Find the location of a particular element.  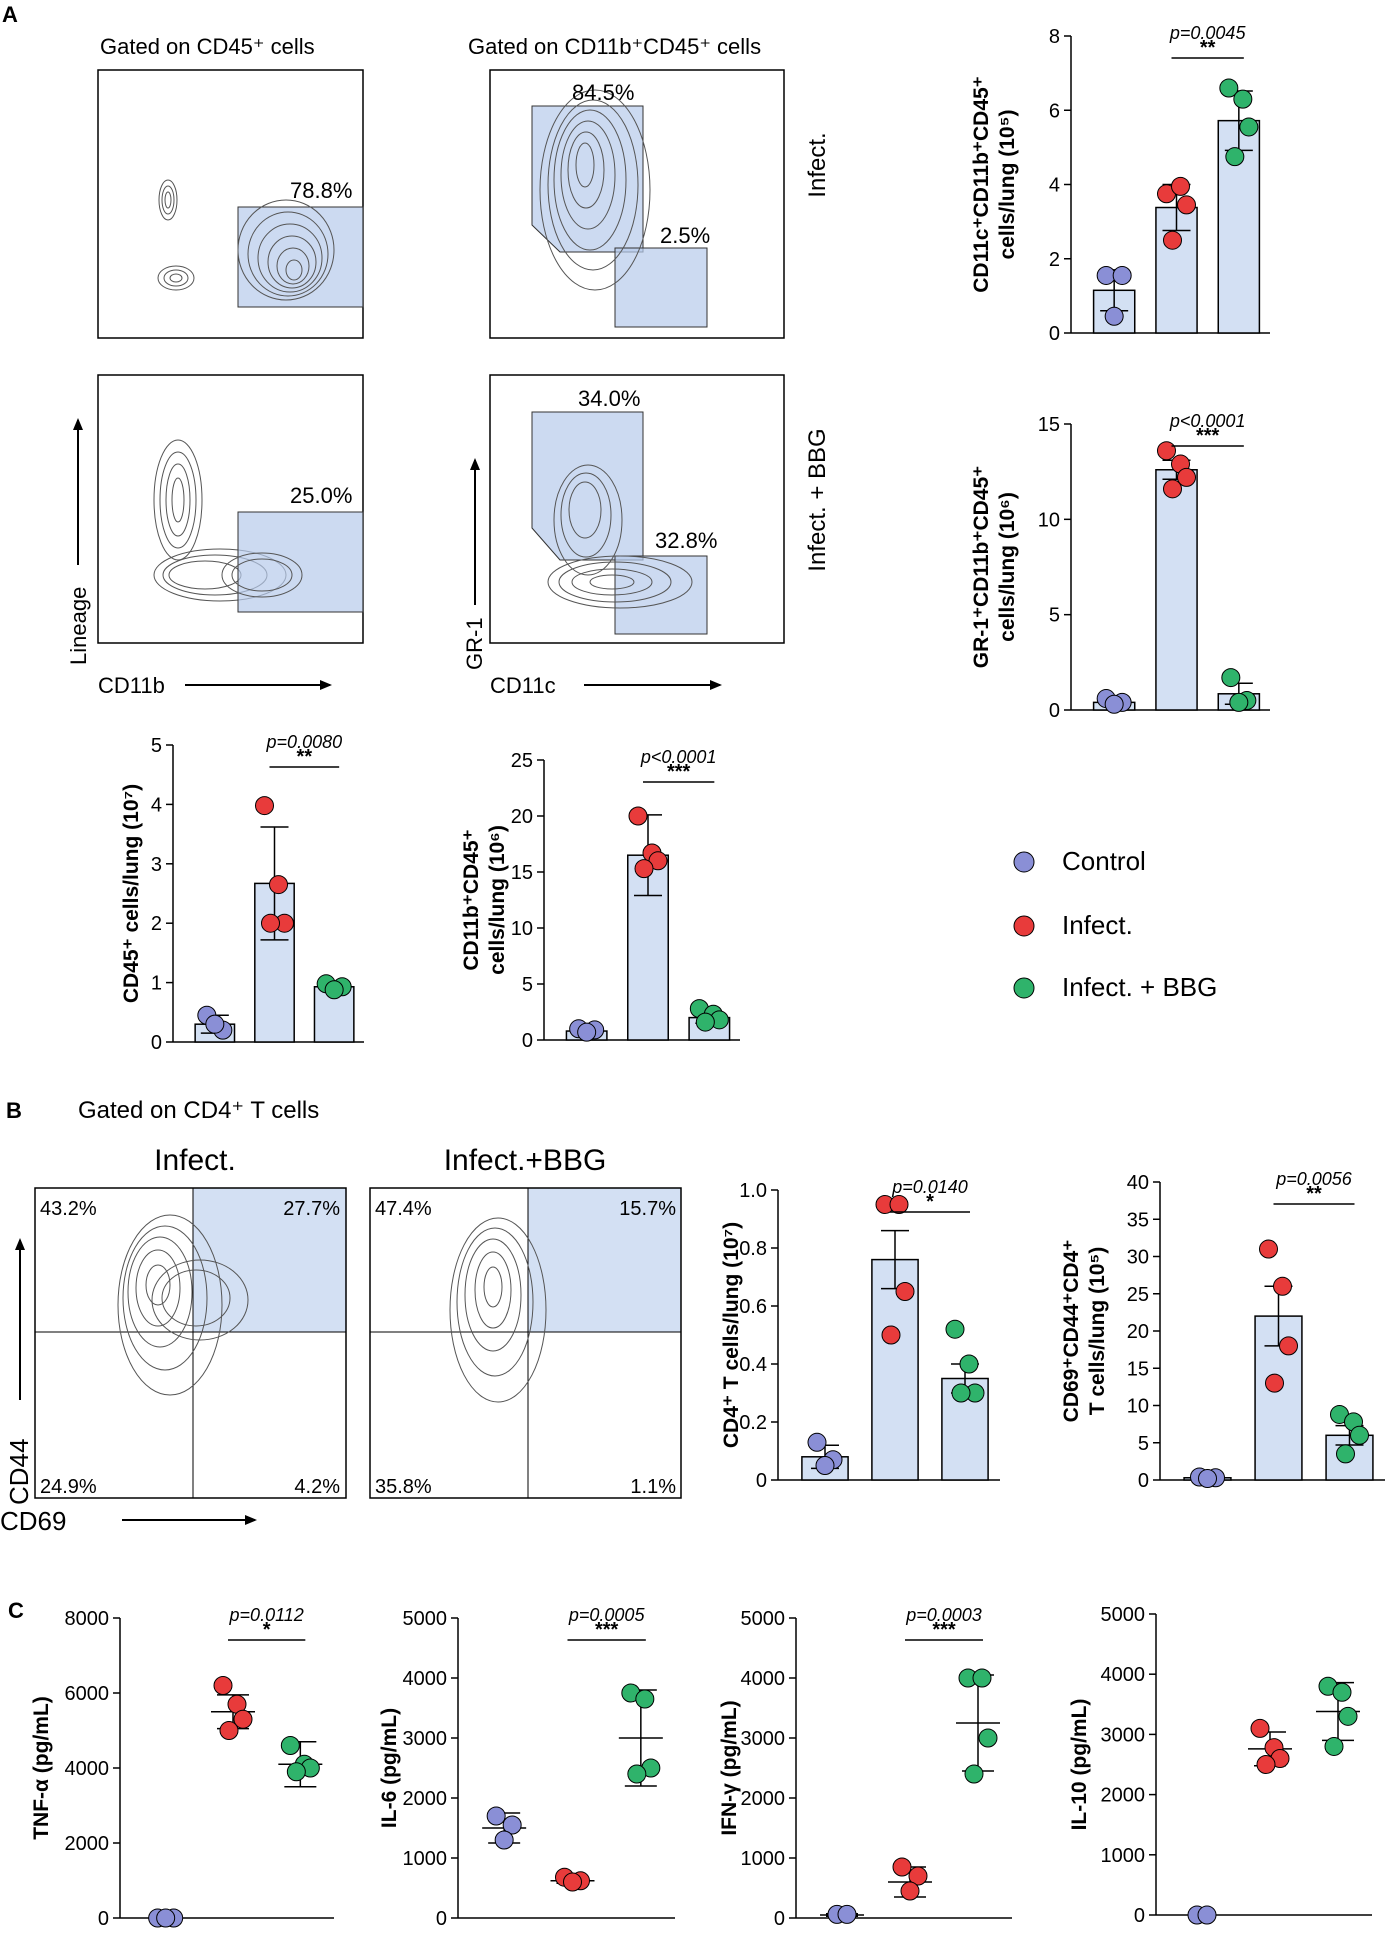

y-tick-label: 25 is located at coordinates (1138, 1295).